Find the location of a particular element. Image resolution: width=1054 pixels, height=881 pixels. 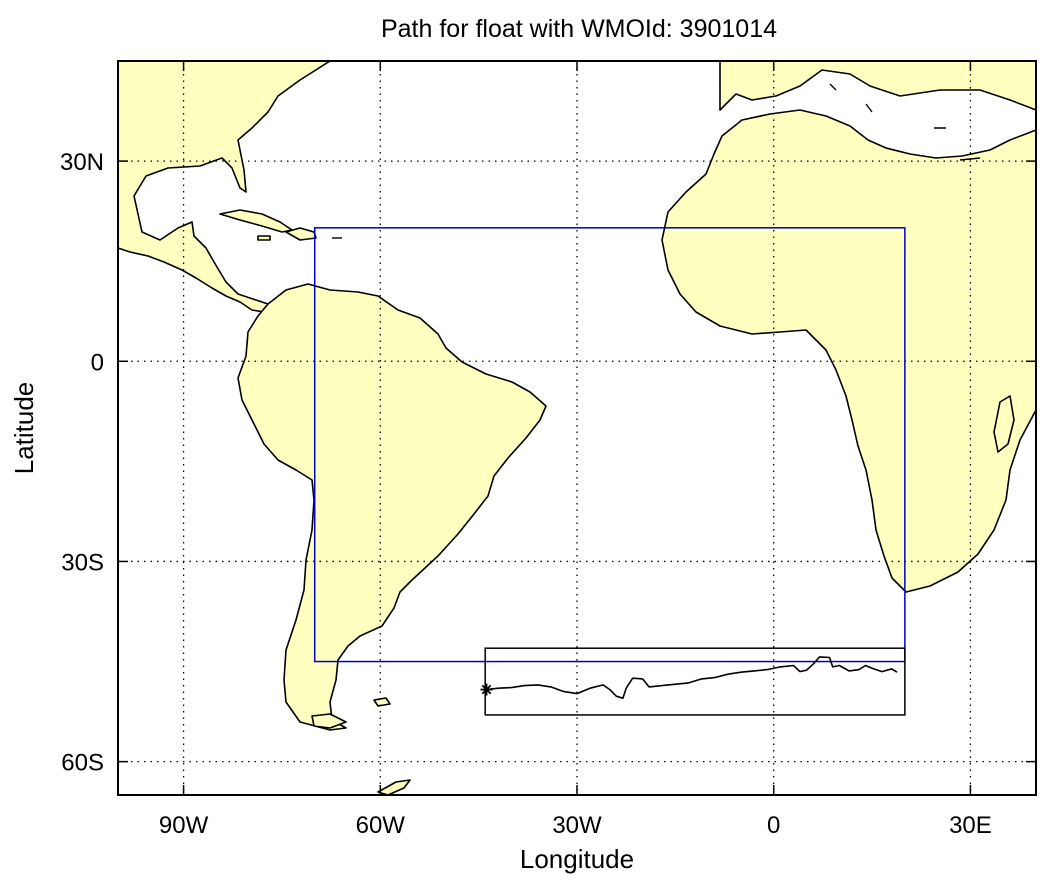

y-tick-labels: 30N 0 30S 60S is located at coordinates (82, 463).